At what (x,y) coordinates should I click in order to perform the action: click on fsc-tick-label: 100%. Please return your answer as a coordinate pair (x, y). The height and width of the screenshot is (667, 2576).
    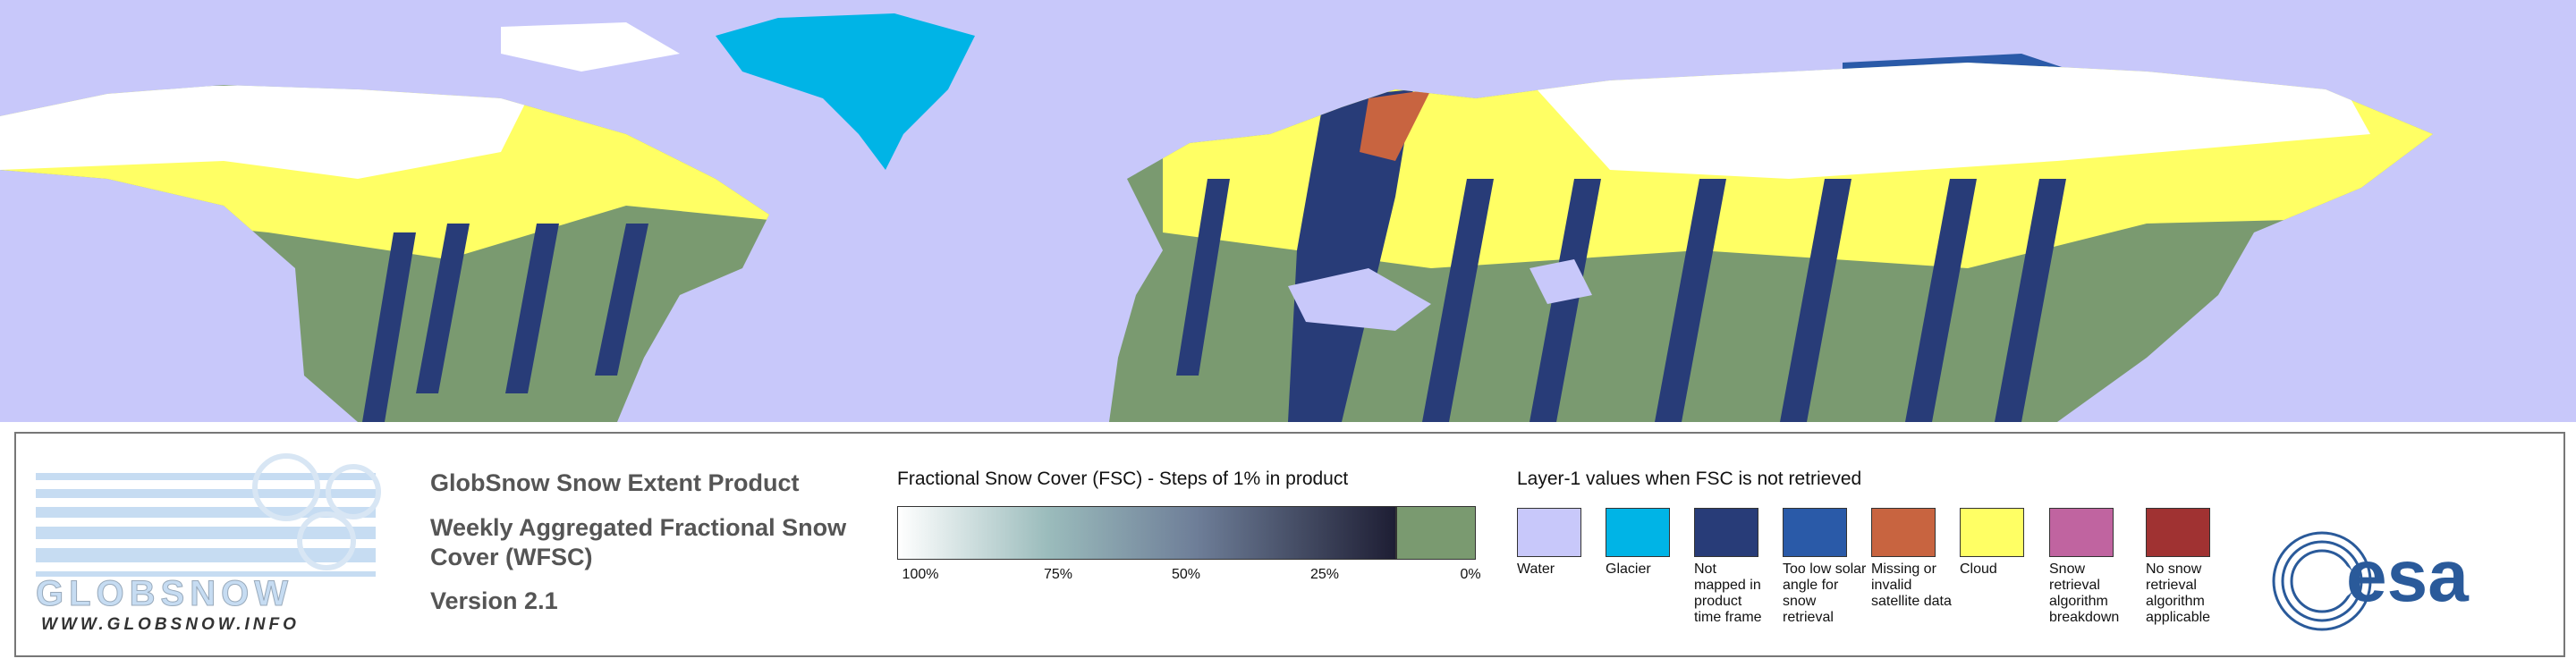
    Looking at the image, I should click on (920, 574).